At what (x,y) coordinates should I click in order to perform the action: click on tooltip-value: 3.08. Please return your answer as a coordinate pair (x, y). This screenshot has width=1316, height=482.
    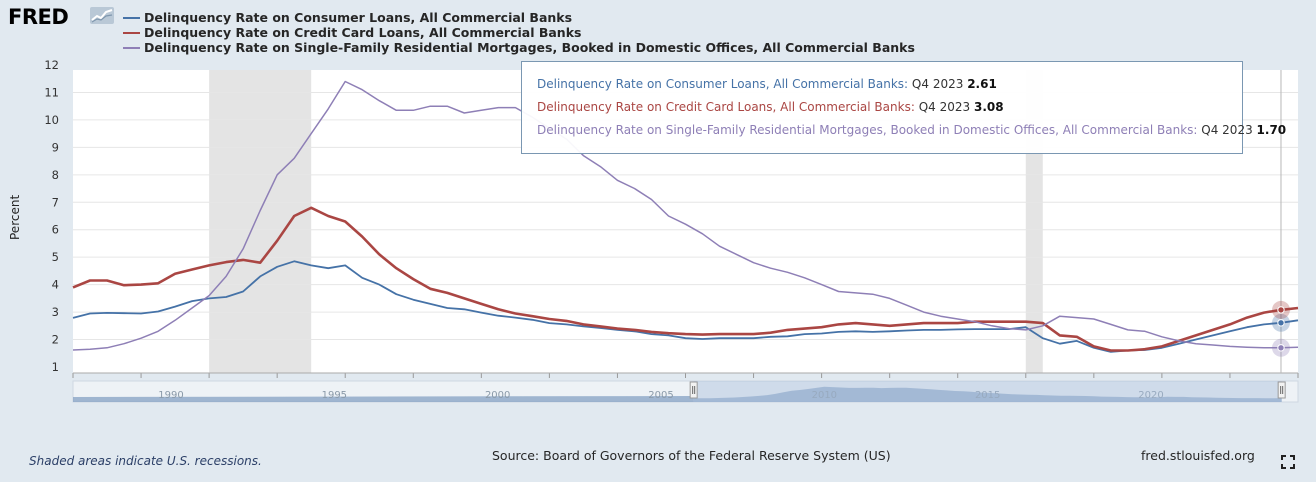
    Looking at the image, I should click on (988, 107).